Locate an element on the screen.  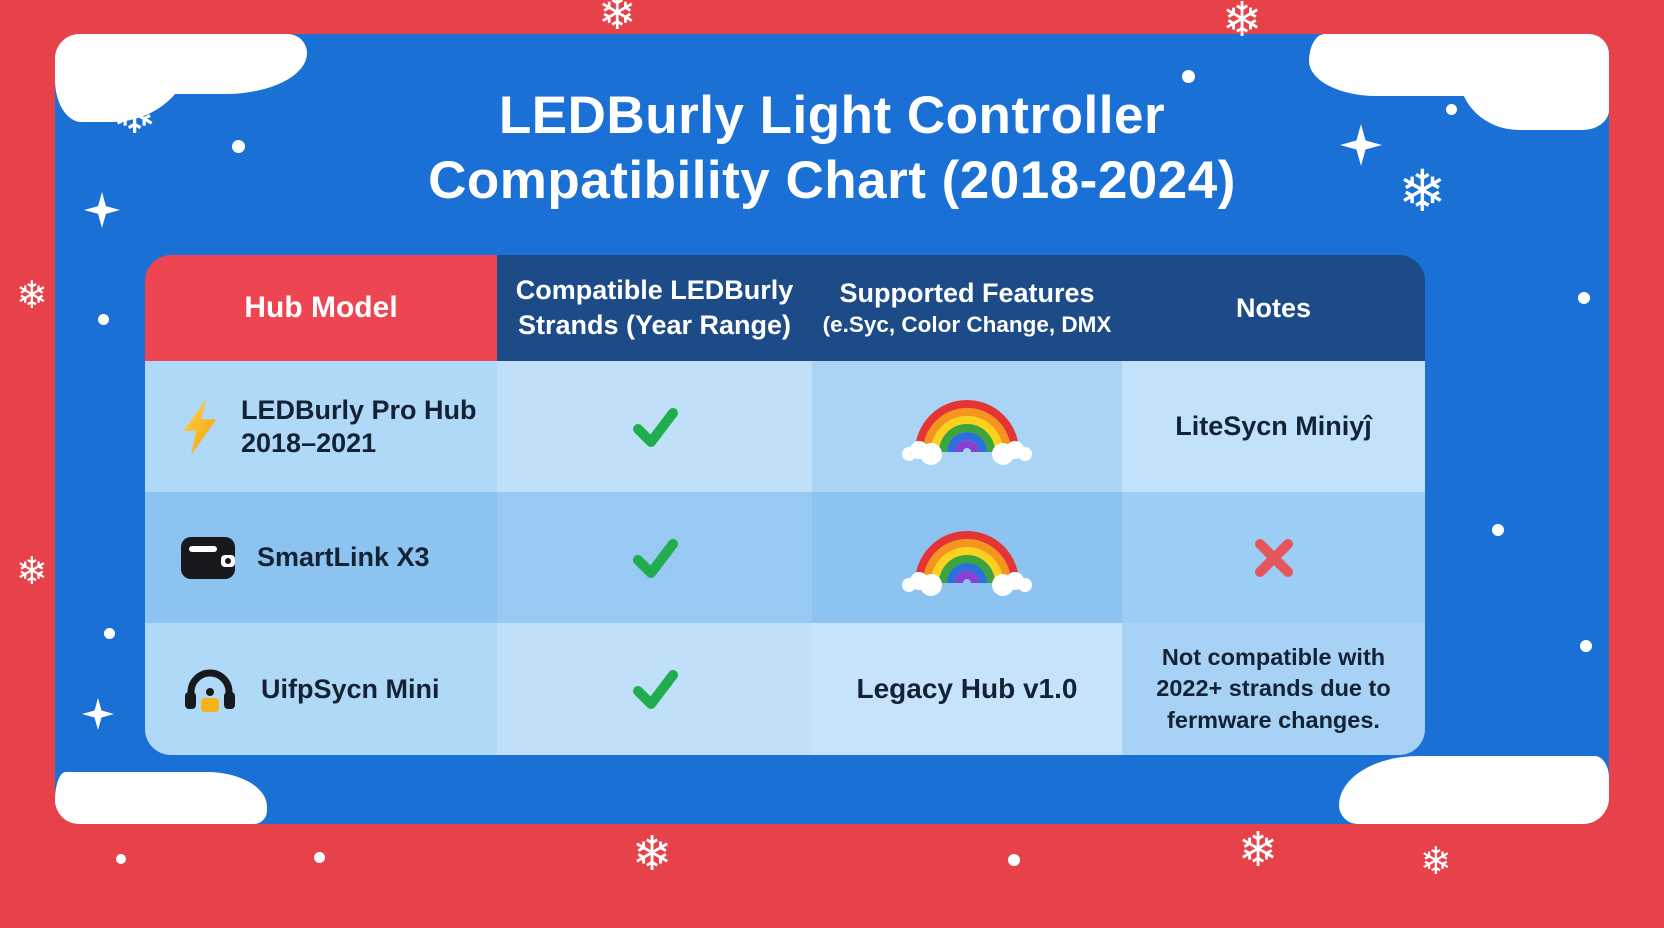
cell-strands-row3 is located at coordinates (654, 689).